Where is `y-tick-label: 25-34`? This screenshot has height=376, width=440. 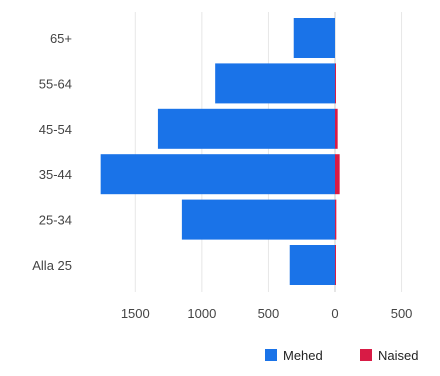
y-tick-label: 25-34 is located at coordinates (55, 220).